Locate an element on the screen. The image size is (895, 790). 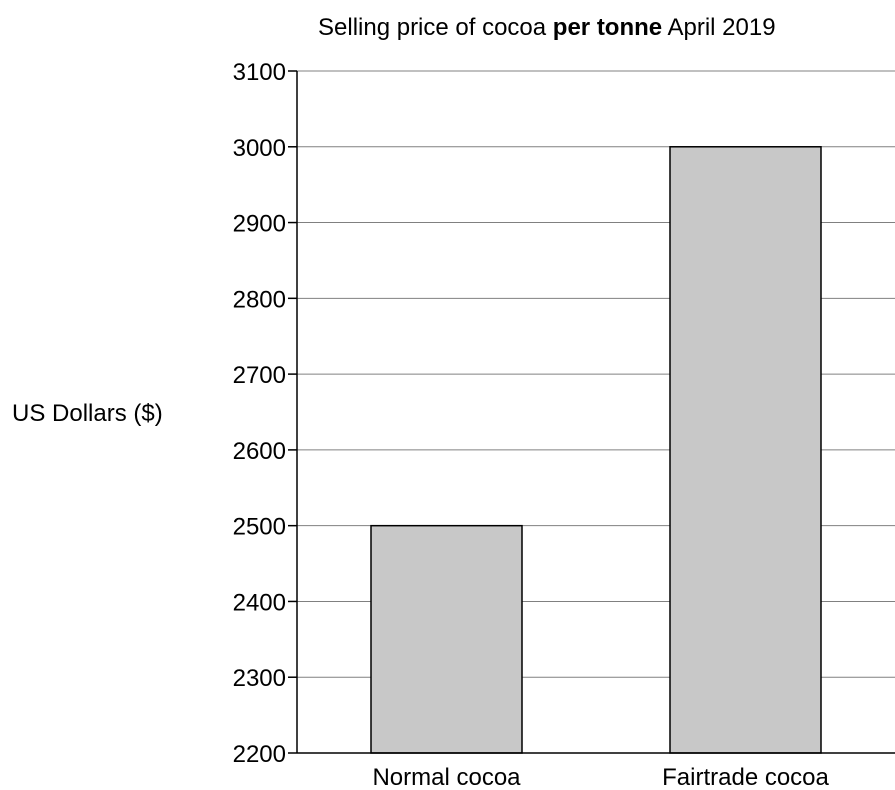
bar-normal-cocoa is located at coordinates (446, 639).